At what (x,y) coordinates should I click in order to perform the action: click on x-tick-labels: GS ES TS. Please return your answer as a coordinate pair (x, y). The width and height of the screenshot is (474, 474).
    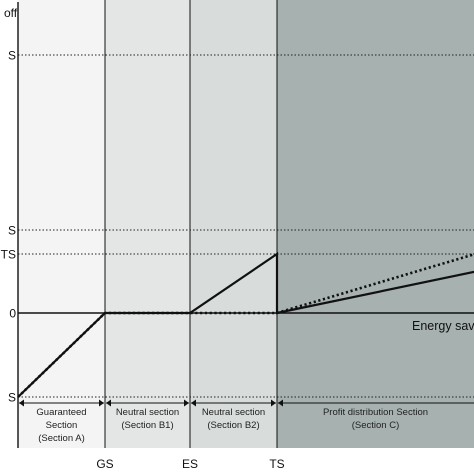
    Looking at the image, I should click on (190, 464).